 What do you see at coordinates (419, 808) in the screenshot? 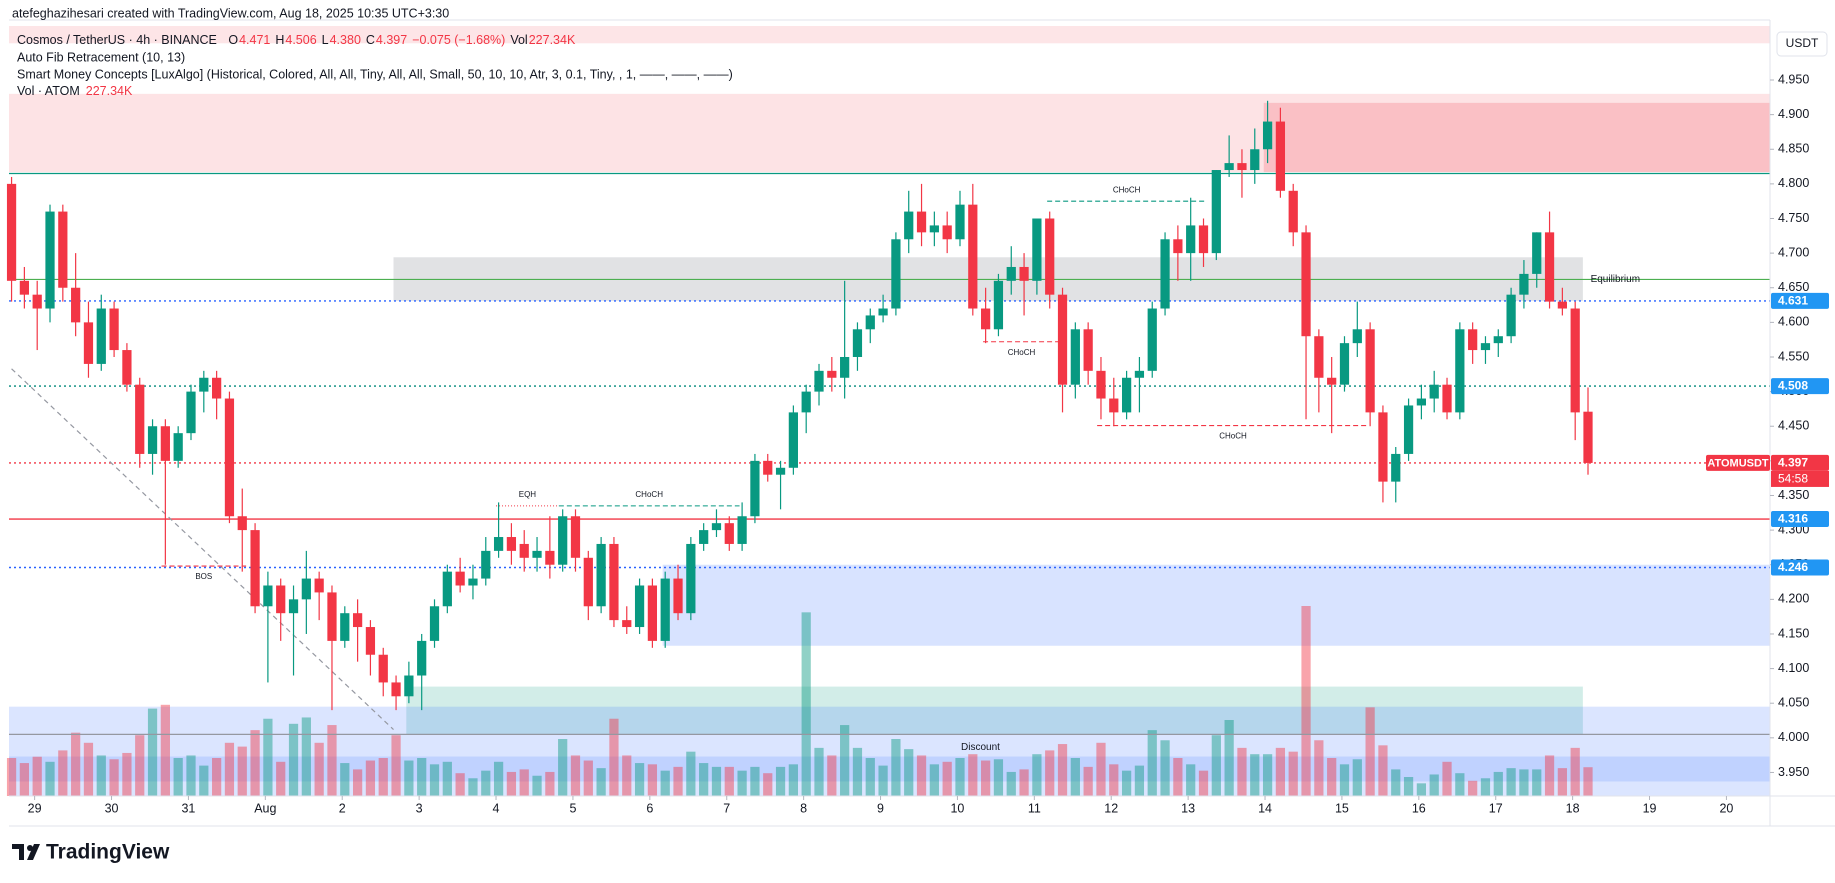
I see `x-tick-label: 3` at bounding box center [419, 808].